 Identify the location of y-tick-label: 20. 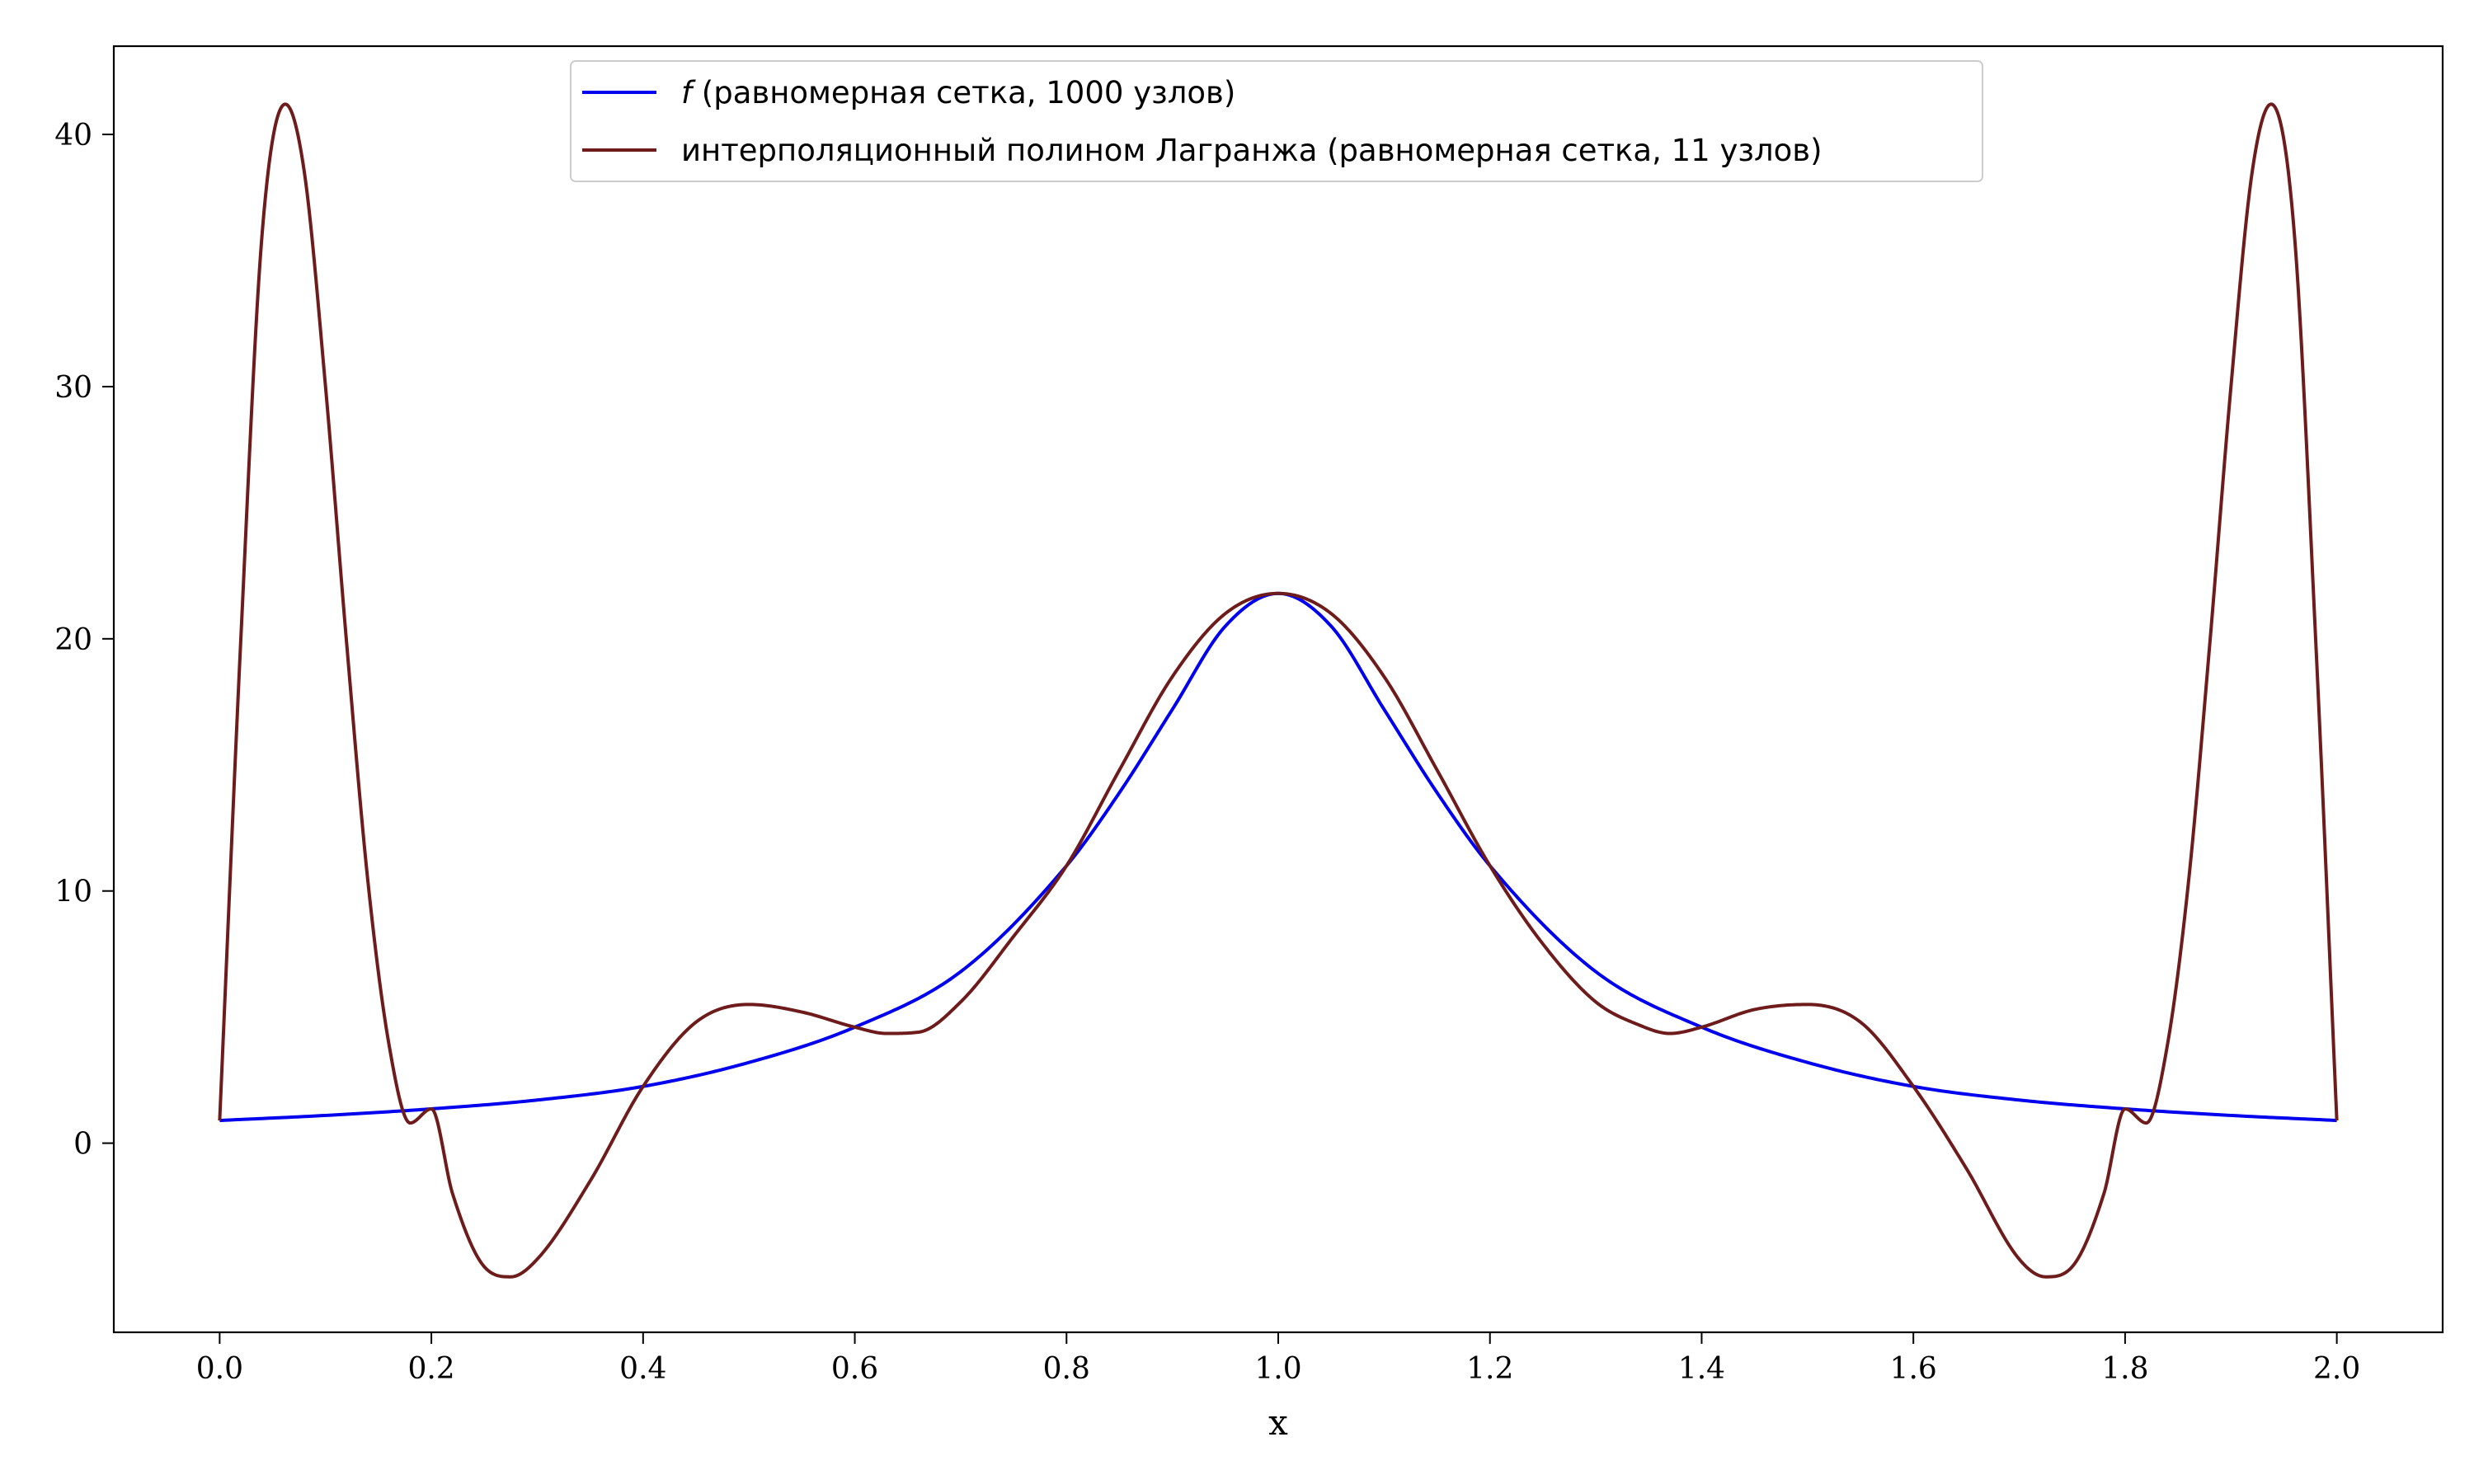
(73, 640).